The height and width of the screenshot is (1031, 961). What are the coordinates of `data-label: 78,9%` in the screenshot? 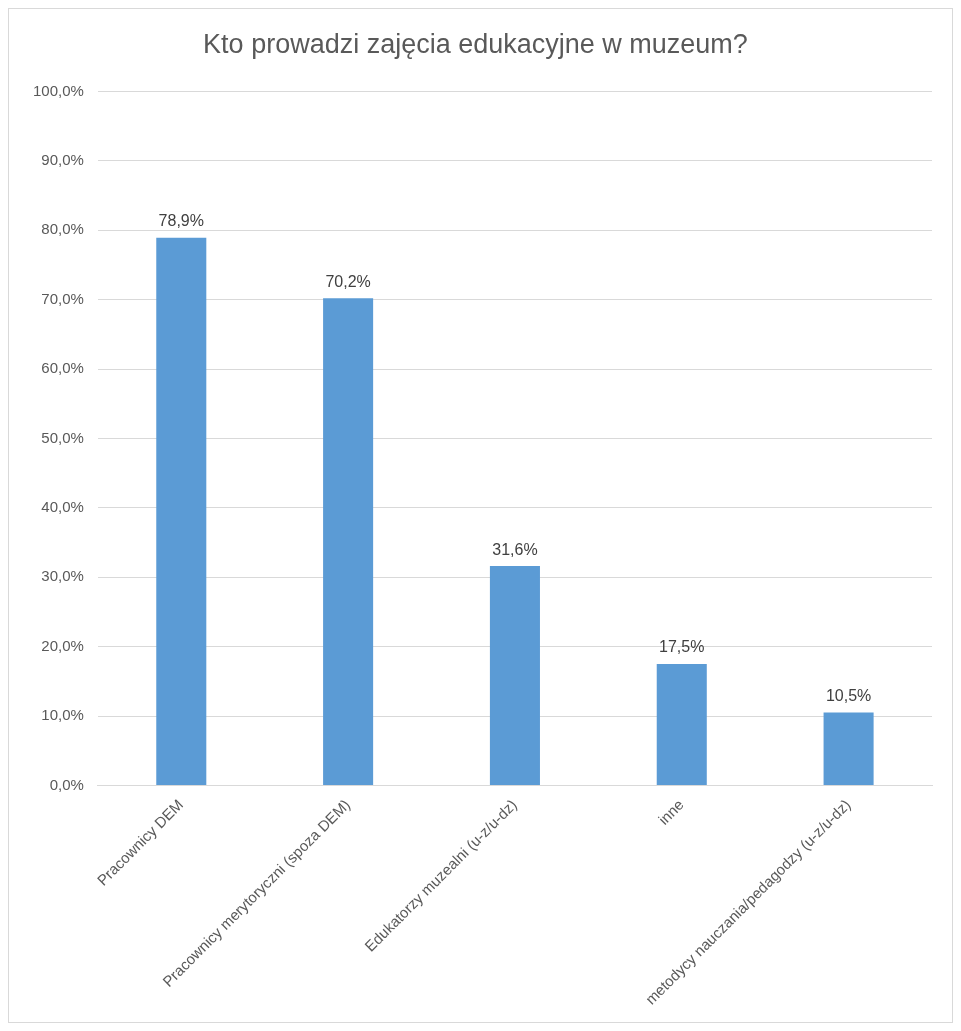 It's located at (181, 221).